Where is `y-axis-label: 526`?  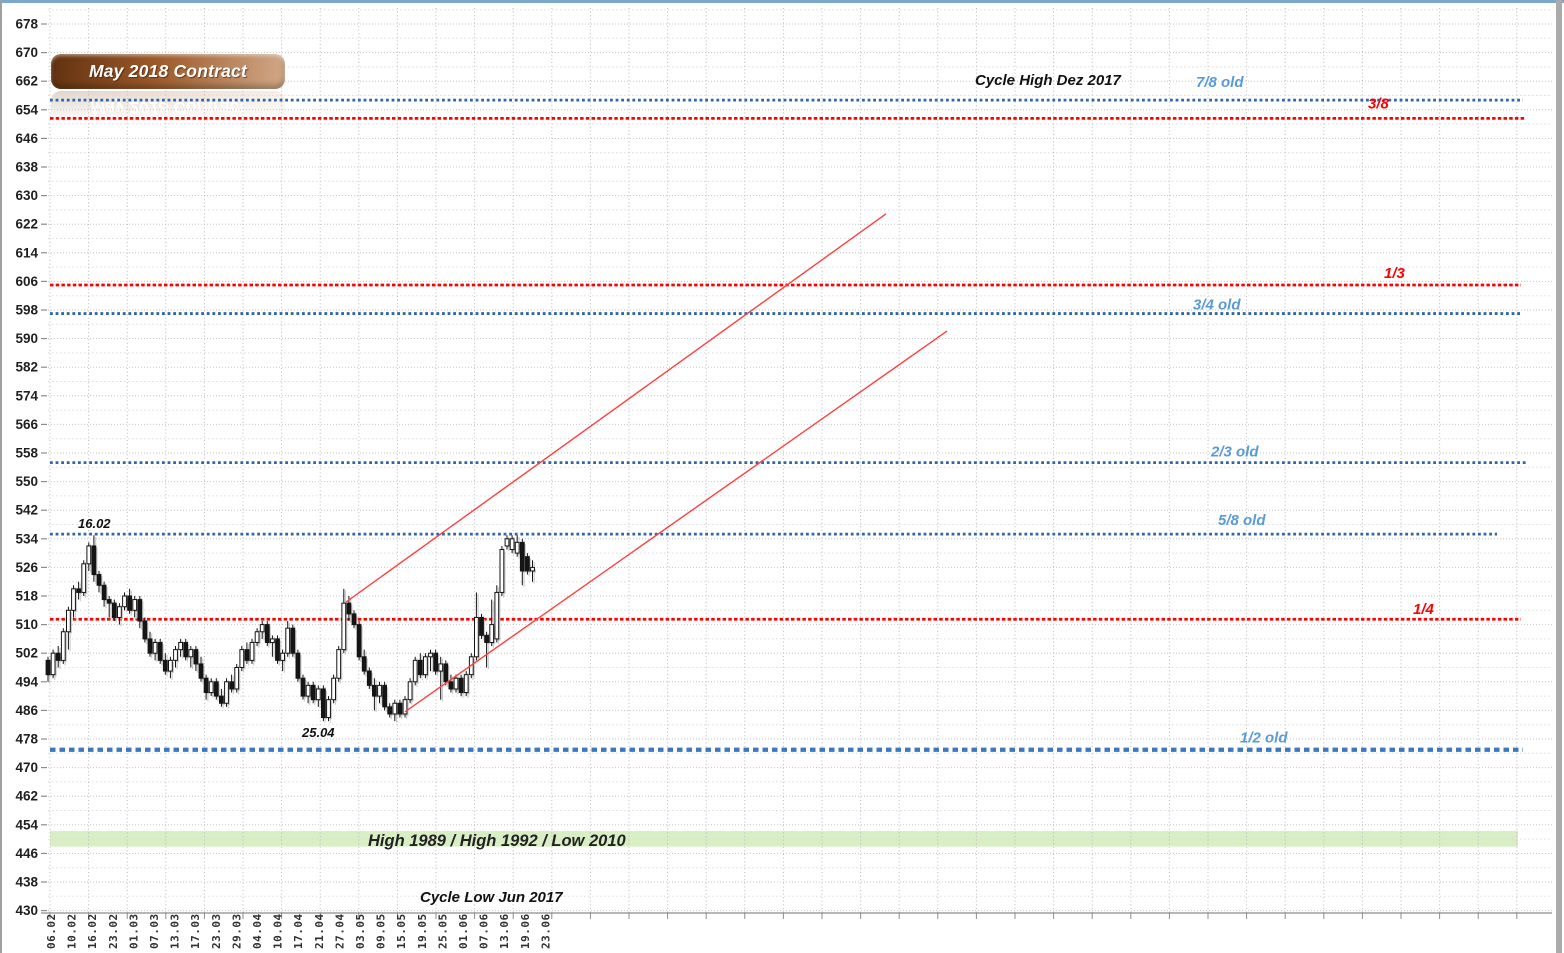 y-axis-label: 526 is located at coordinates (26, 567).